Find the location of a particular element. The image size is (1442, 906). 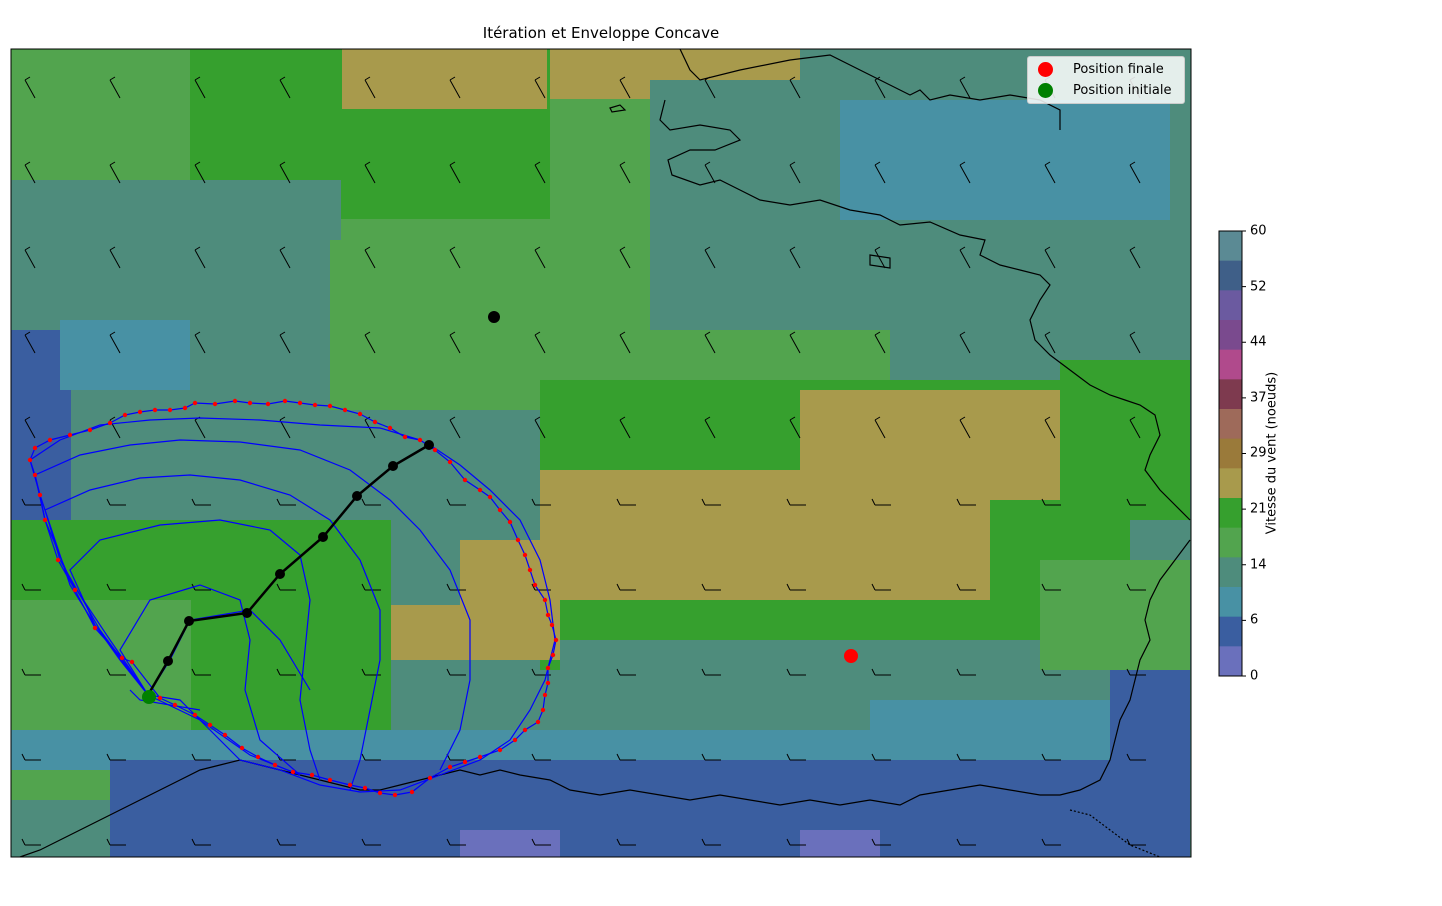

legend-label-initial: Position initiale is located at coordinates (1122, 90).